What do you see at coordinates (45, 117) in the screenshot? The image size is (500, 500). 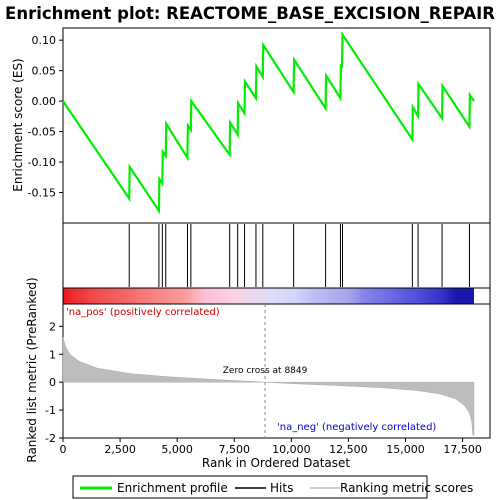 I see `es-y-ticks: 0.10 0.05 0.00 -0.05 -0.10 -0.15` at bounding box center [45, 117].